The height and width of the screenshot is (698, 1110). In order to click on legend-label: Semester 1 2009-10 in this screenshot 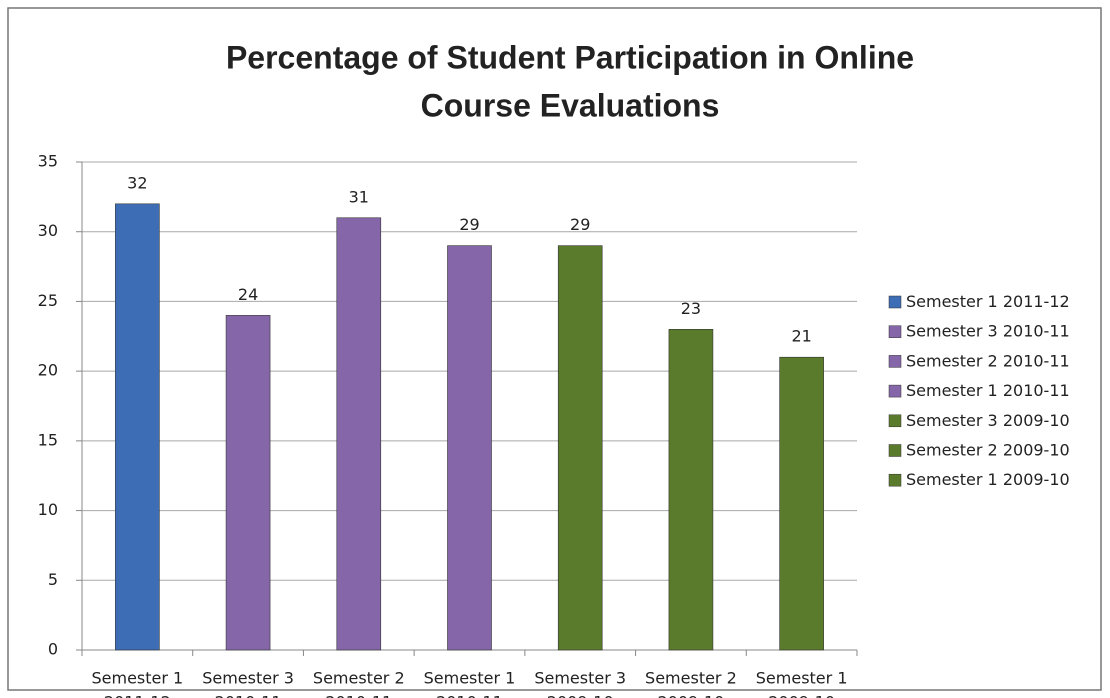, I will do `click(988, 479)`.